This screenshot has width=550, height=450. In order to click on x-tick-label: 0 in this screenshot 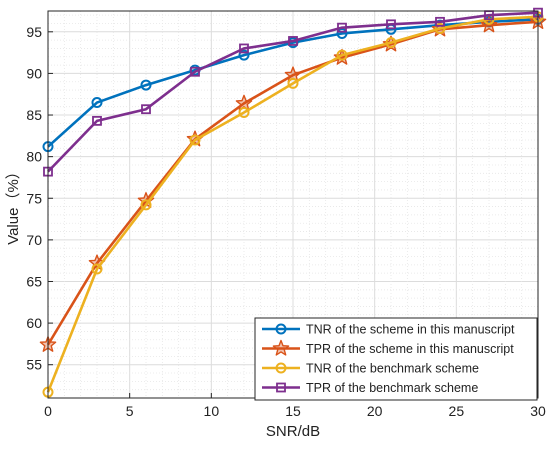, I will do `click(48, 411)`.